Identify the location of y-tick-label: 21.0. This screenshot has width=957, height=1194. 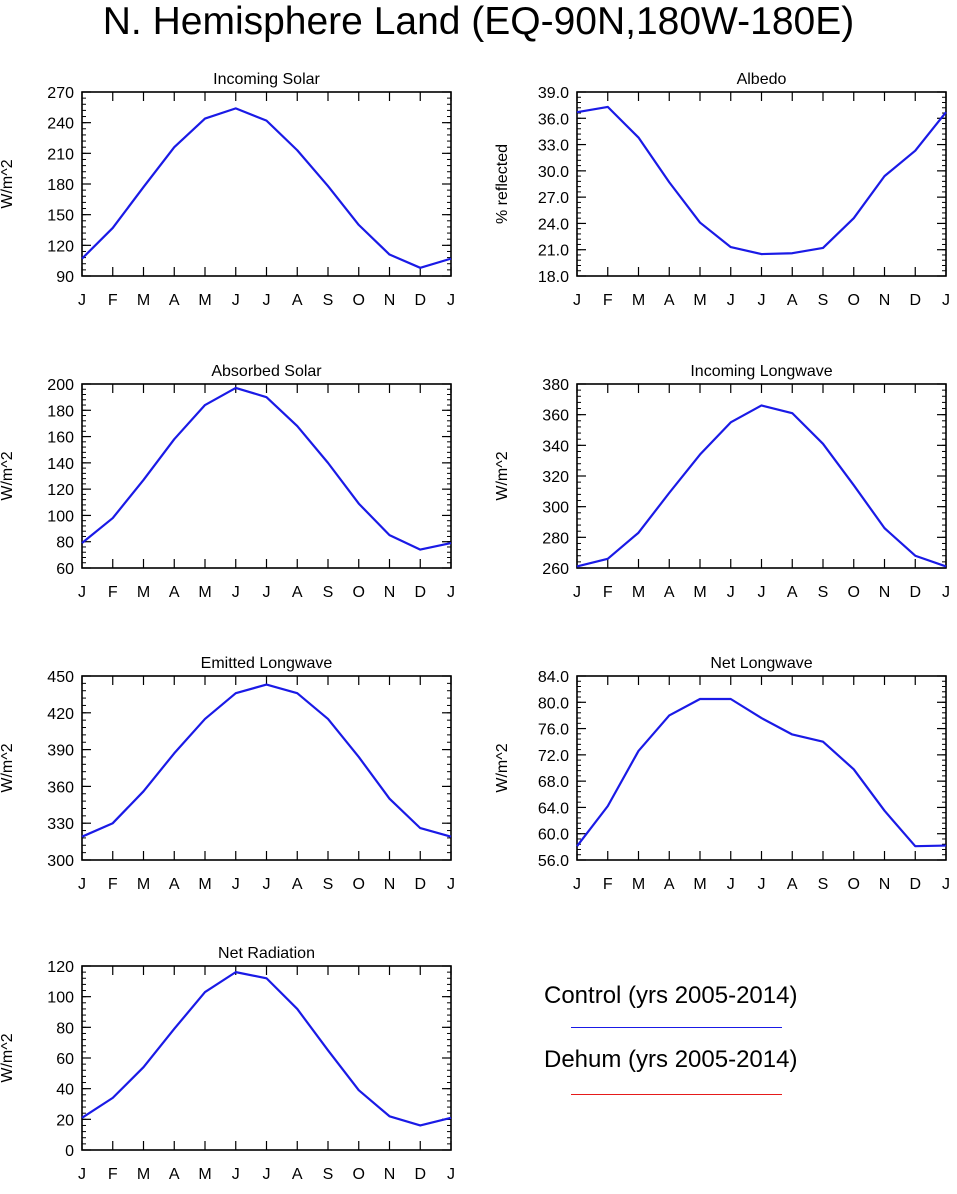
(553, 251).